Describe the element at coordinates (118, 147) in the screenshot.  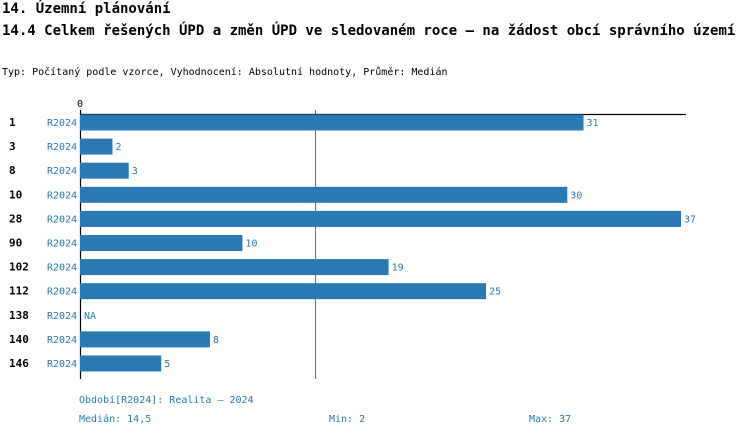
I see `value-label: 2` at that location.